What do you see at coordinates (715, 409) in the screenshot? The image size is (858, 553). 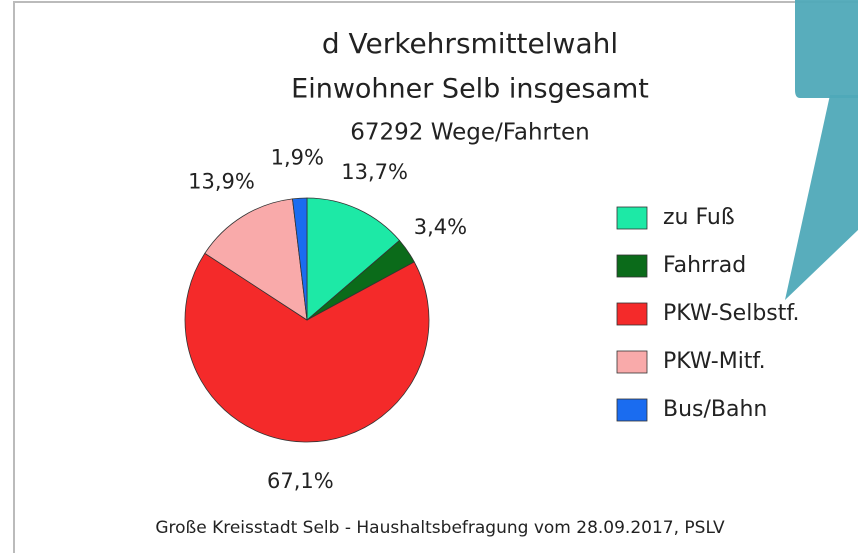 I see `legend-label: Bus/Bahn` at bounding box center [715, 409].